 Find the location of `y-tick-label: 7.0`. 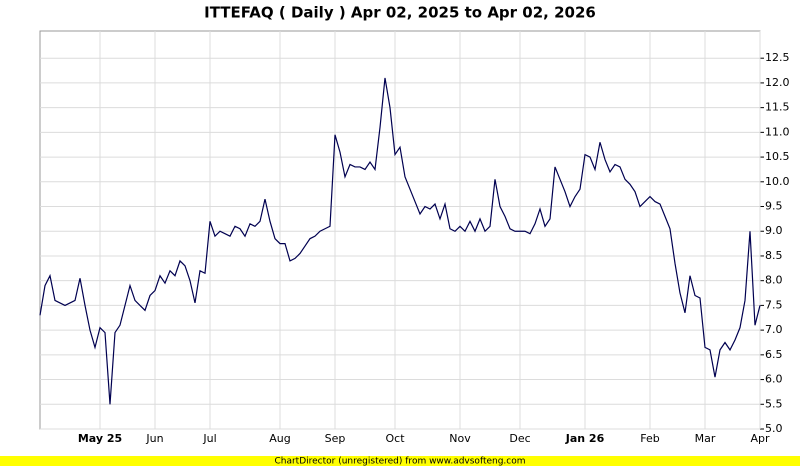

y-tick-label: 7.0 is located at coordinates (774, 329).